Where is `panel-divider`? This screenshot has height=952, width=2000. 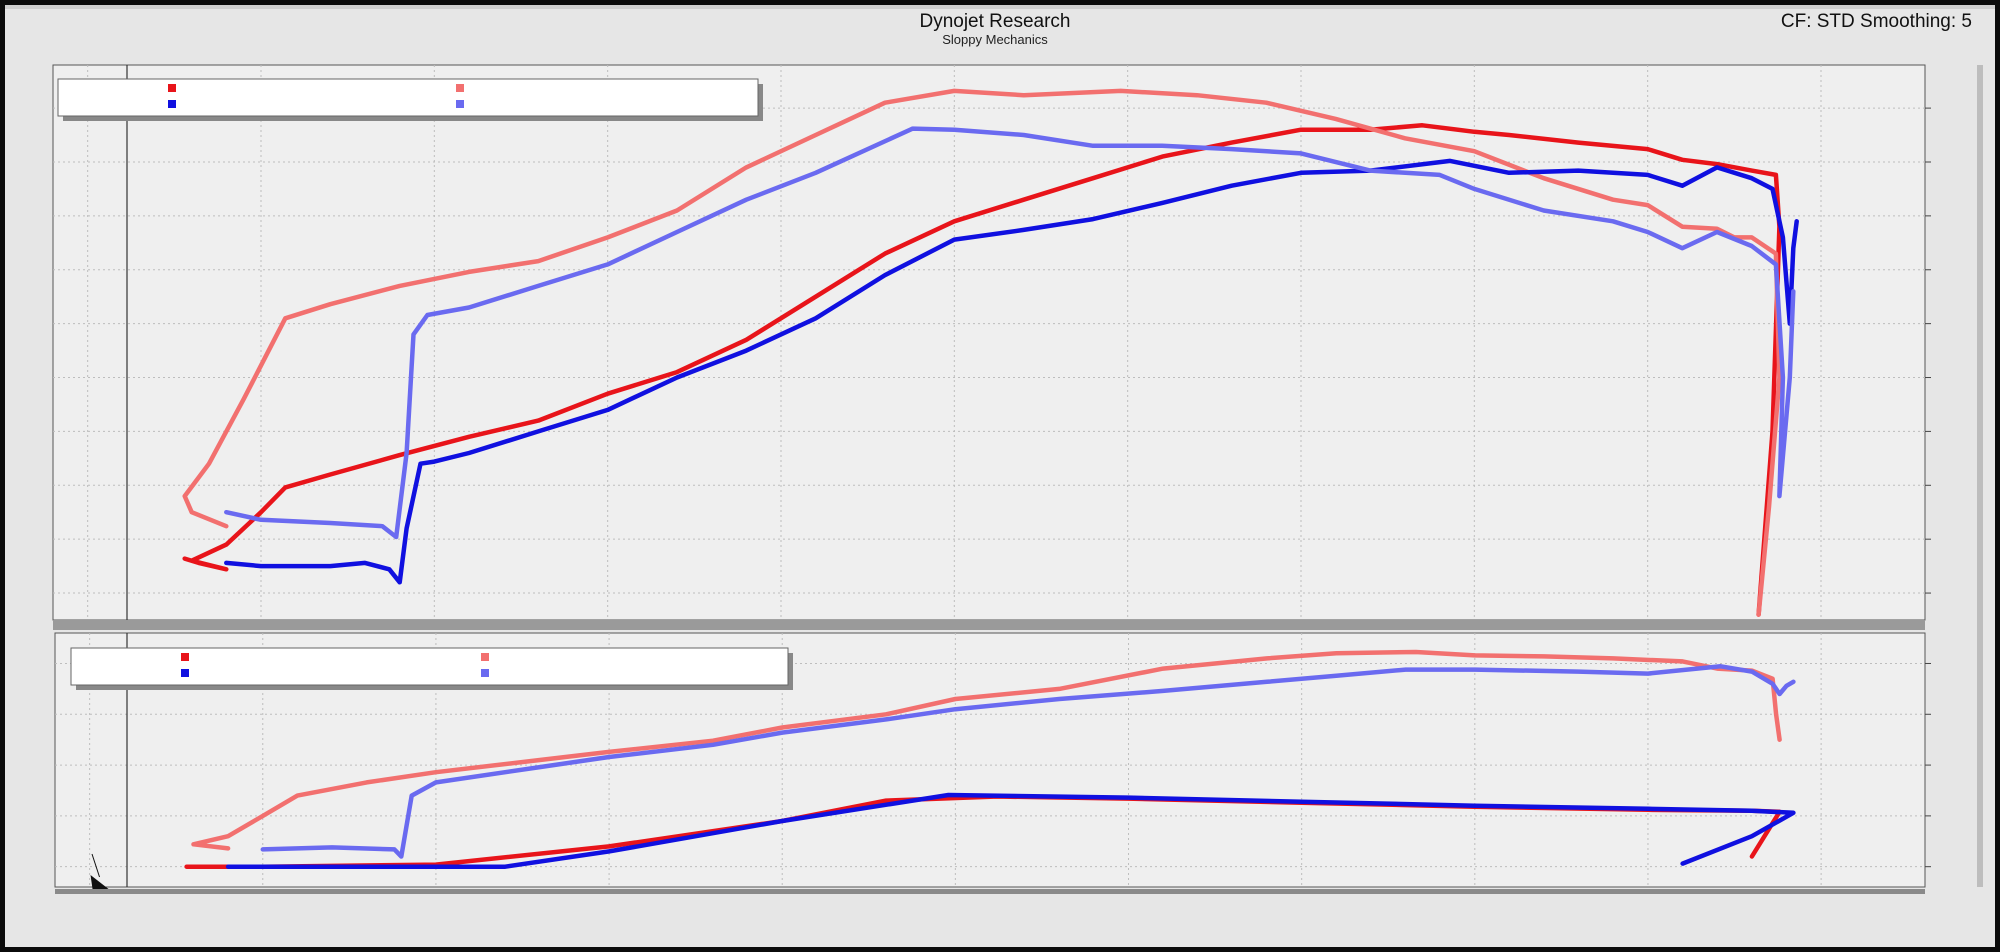
panel-divider is located at coordinates (989, 625).